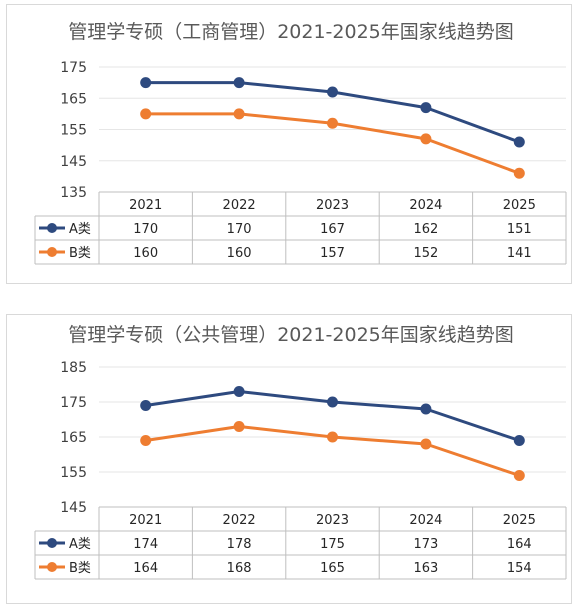 The height and width of the screenshot is (610, 580). Describe the element at coordinates (425, 568) in the screenshot. I see `data-table-value: 163` at that location.